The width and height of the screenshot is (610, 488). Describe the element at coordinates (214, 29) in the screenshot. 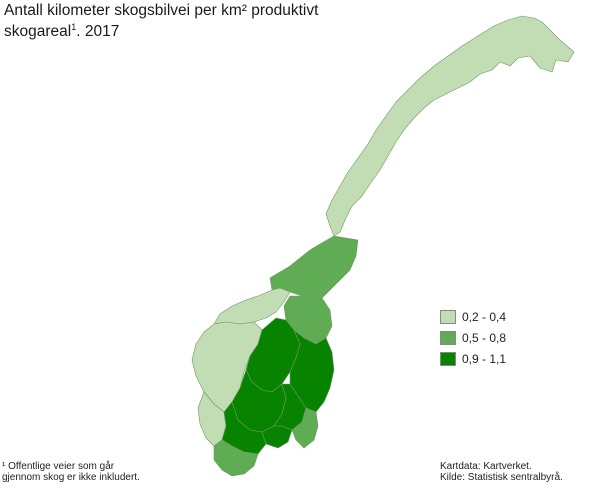

I see `title-line-2: skogareal1. 2017` at that location.